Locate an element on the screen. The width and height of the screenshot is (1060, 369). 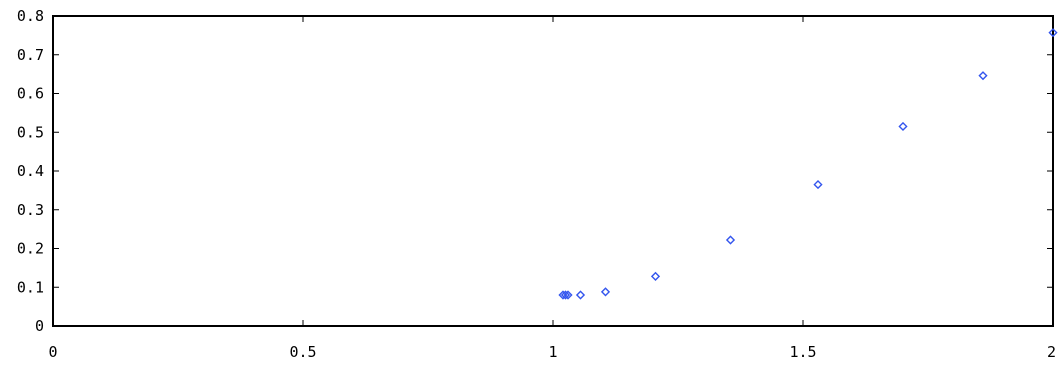
x-tick-label: 2 is located at coordinates (1051, 352).